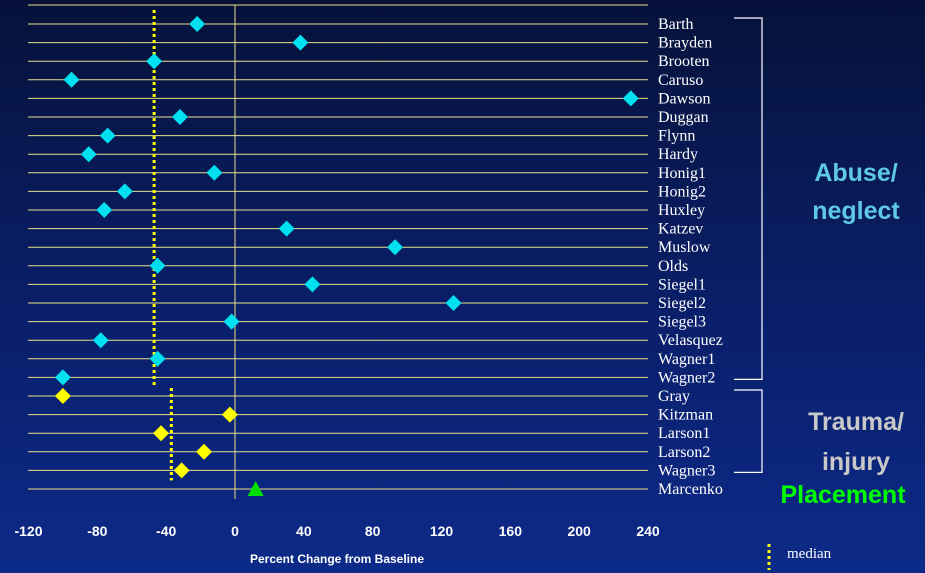 This screenshot has height=573, width=925. I want to click on point-dawson, so click(630, 98).